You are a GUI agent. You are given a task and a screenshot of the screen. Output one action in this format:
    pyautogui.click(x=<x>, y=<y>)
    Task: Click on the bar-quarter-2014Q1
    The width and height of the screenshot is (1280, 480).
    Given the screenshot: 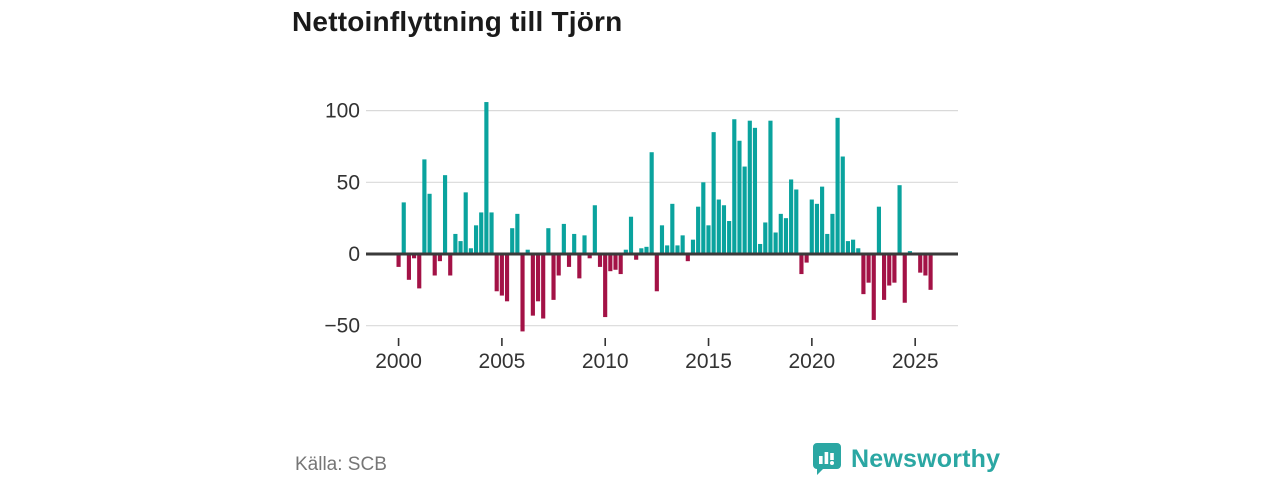 What is the action you would take?
    pyautogui.click(x=687, y=258)
    